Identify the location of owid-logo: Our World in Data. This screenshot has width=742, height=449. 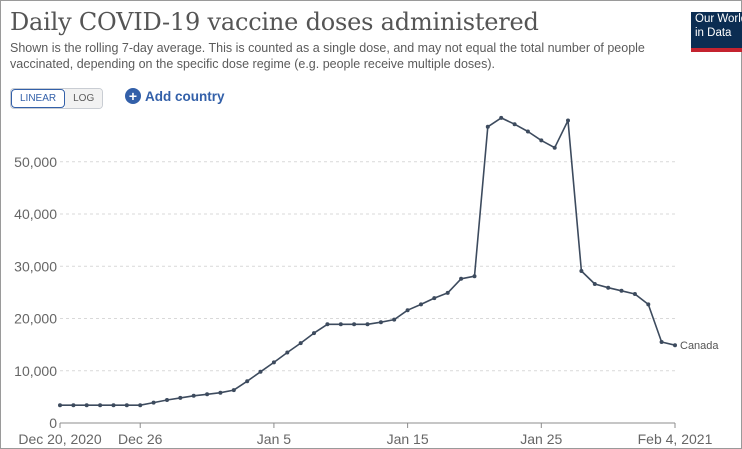
(716, 32).